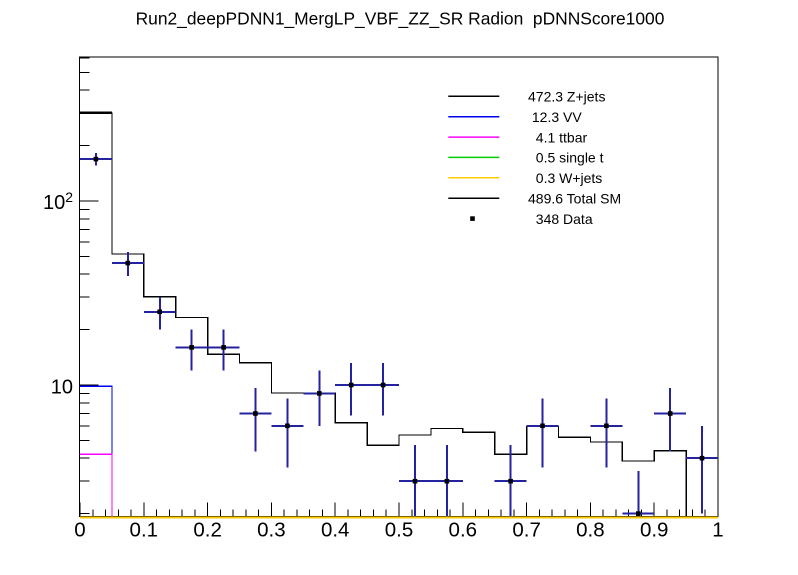 The width and height of the screenshot is (798, 575). What do you see at coordinates (62, 387) in the screenshot?
I see `svg-text: 10` at bounding box center [62, 387].